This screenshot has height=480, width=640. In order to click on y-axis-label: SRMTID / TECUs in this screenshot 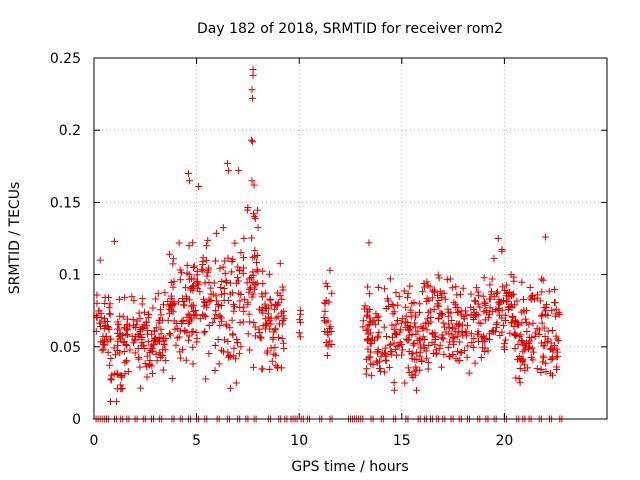, I will do `click(15, 238)`.